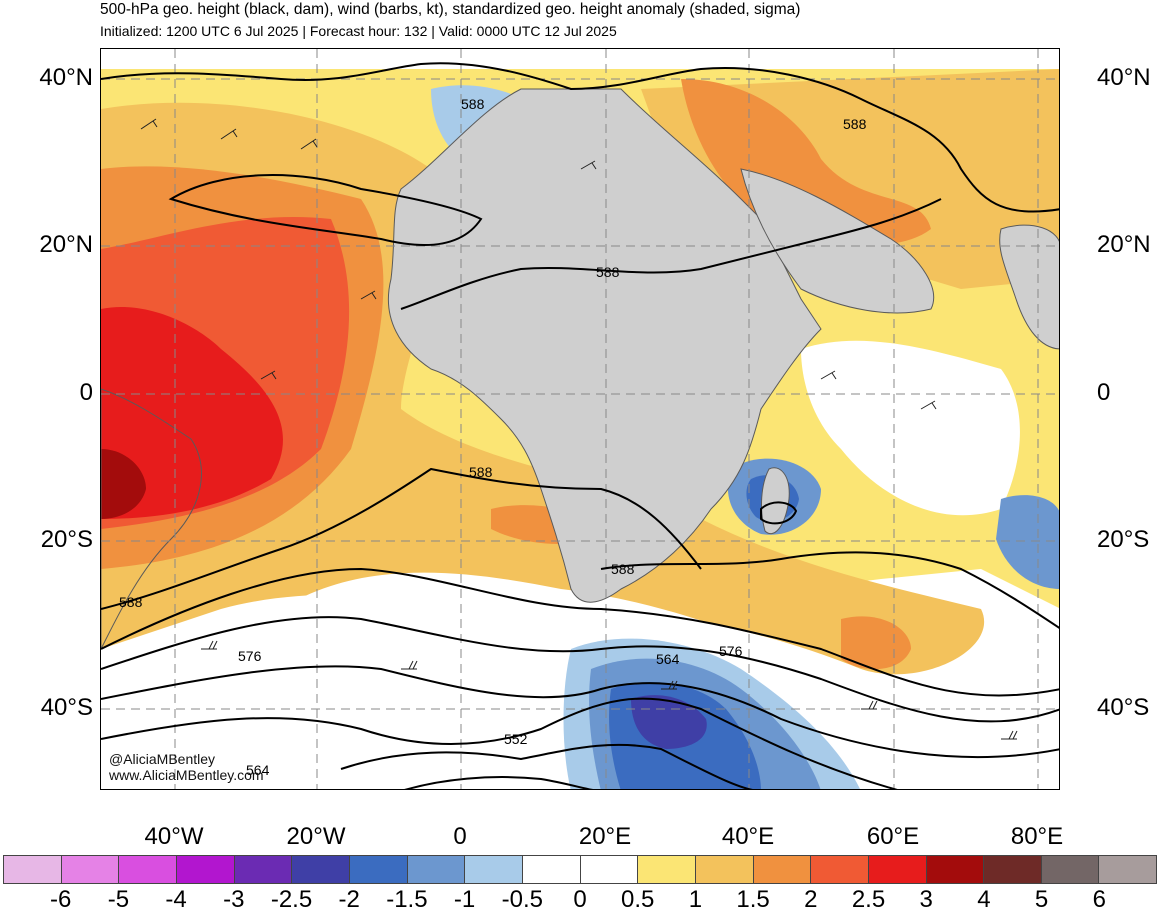 The height and width of the screenshot is (914, 1160). I want to click on contour-588-sahara, so click(671, 254).